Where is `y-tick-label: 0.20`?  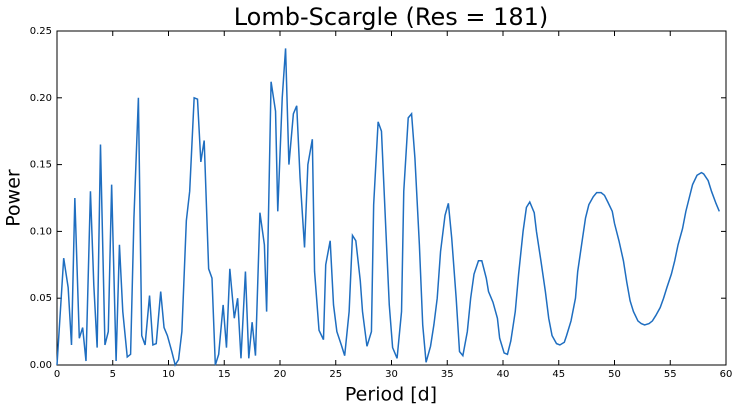 y-tick-label: 0.20 is located at coordinates (41, 98).